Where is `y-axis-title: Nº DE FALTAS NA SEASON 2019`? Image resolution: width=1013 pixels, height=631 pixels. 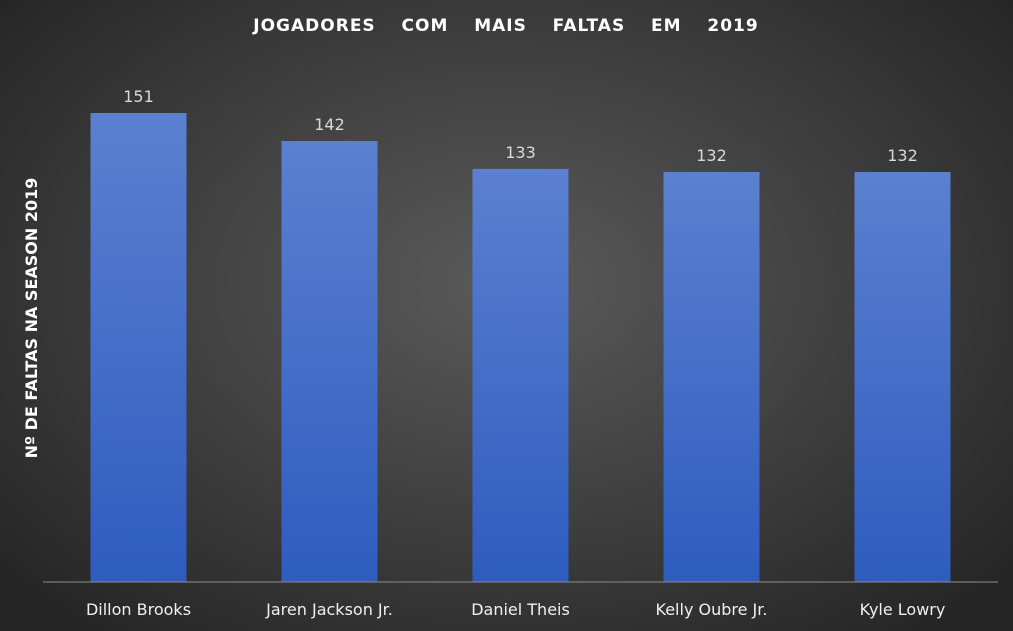
y-axis-title: Nº DE FALTAS NA SEASON 2019 is located at coordinates (31, 318).